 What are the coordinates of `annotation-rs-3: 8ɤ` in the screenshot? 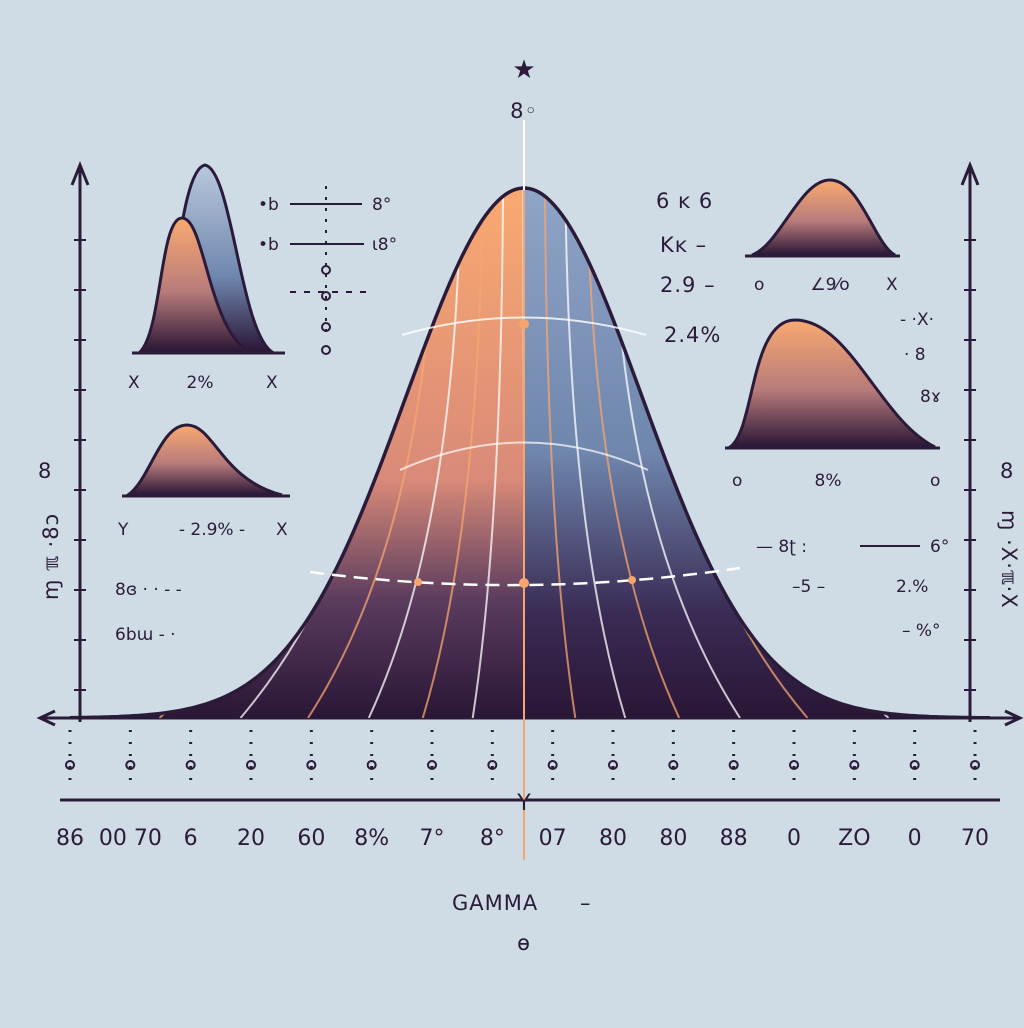 It's located at (930, 397).